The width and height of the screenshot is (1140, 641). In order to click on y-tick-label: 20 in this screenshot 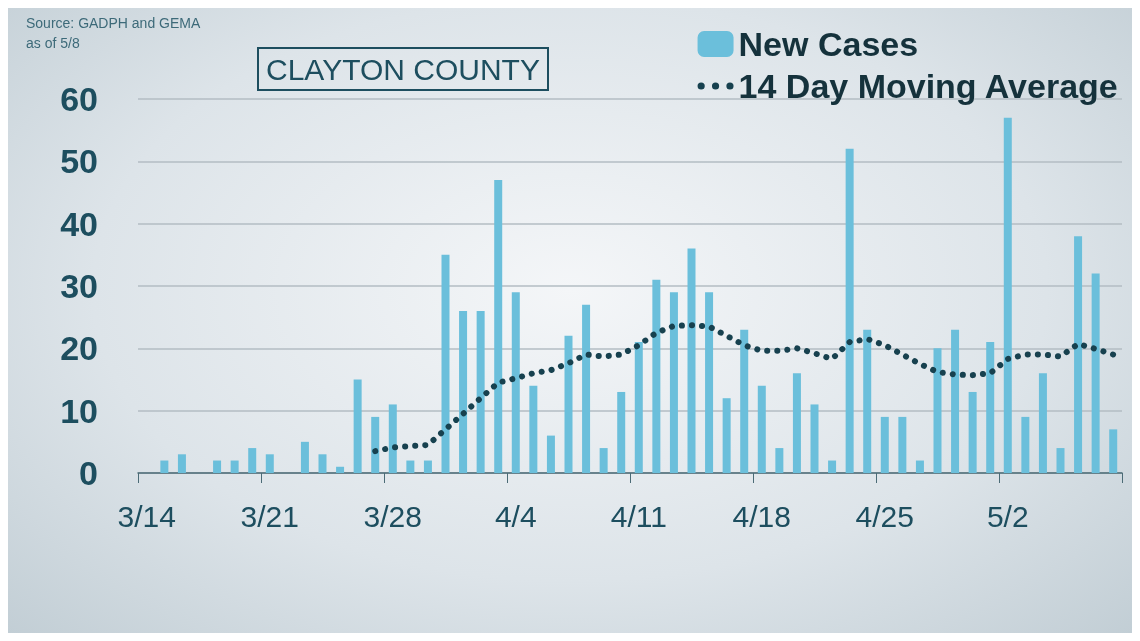, I will do `click(79, 348)`.